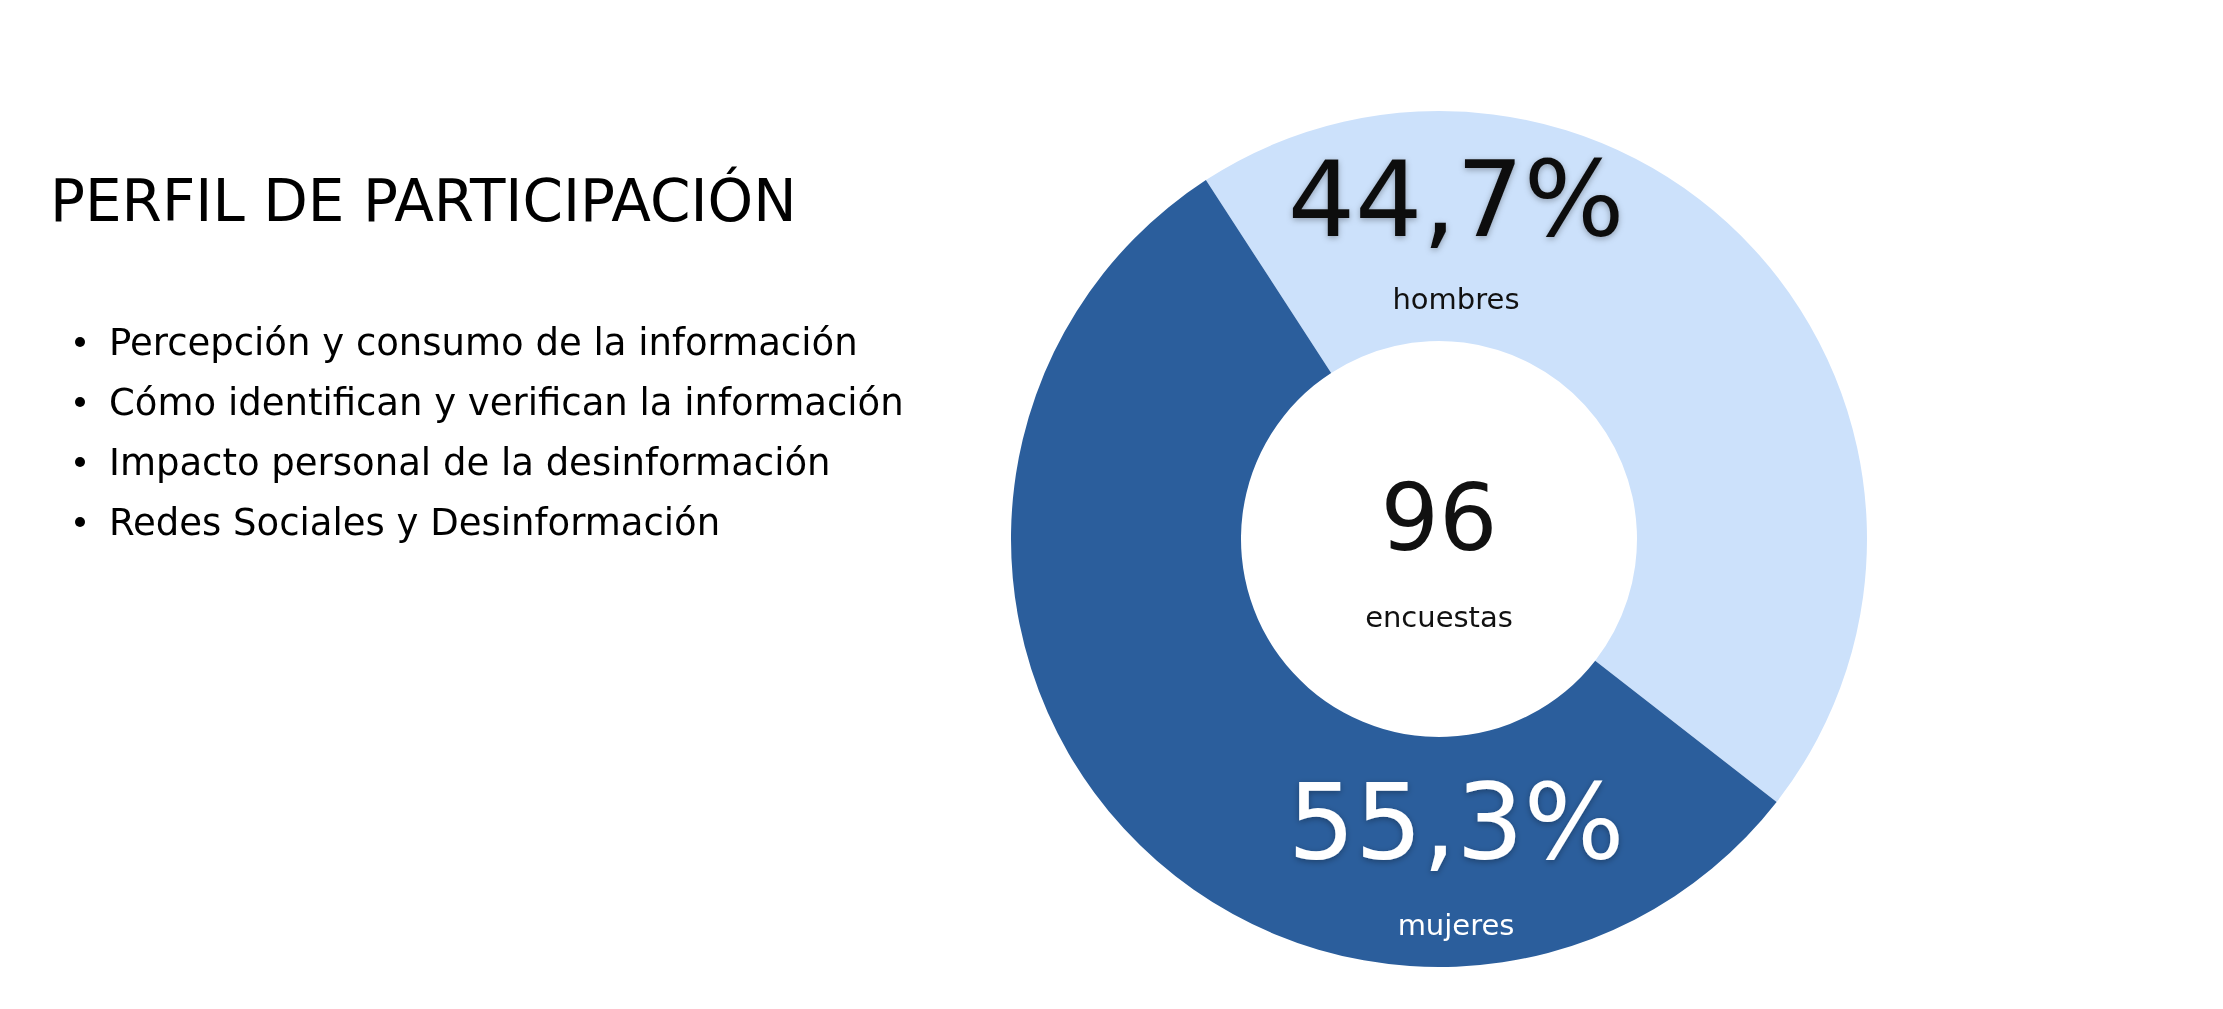 This screenshot has height=1009, width=2223. I want to click on text: 96, so click(1439, 518).